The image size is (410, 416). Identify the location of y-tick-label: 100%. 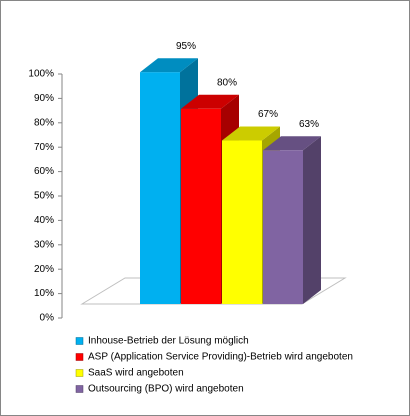
(41, 74).